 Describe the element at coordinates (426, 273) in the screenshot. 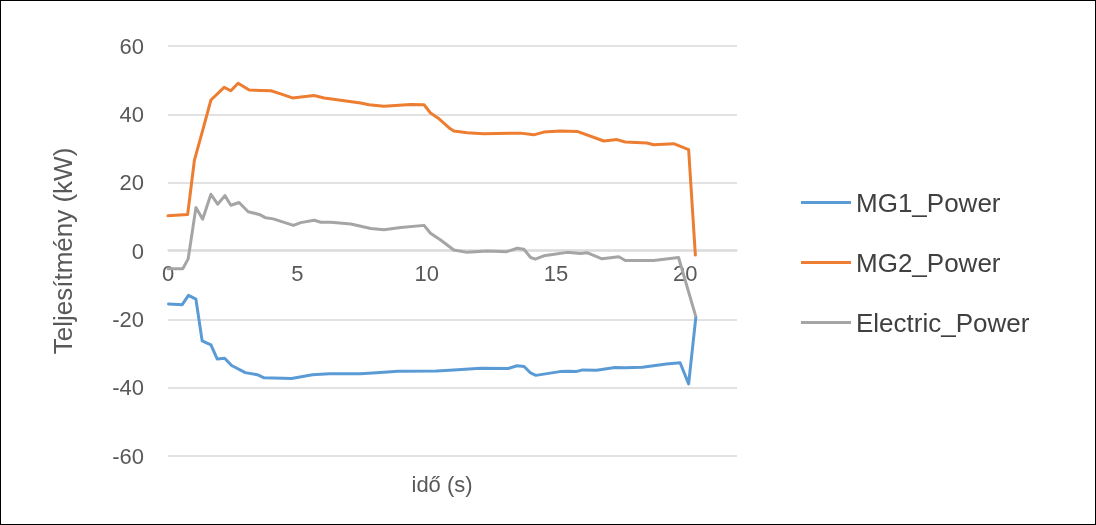

I see `x-tick-label: 10` at that location.